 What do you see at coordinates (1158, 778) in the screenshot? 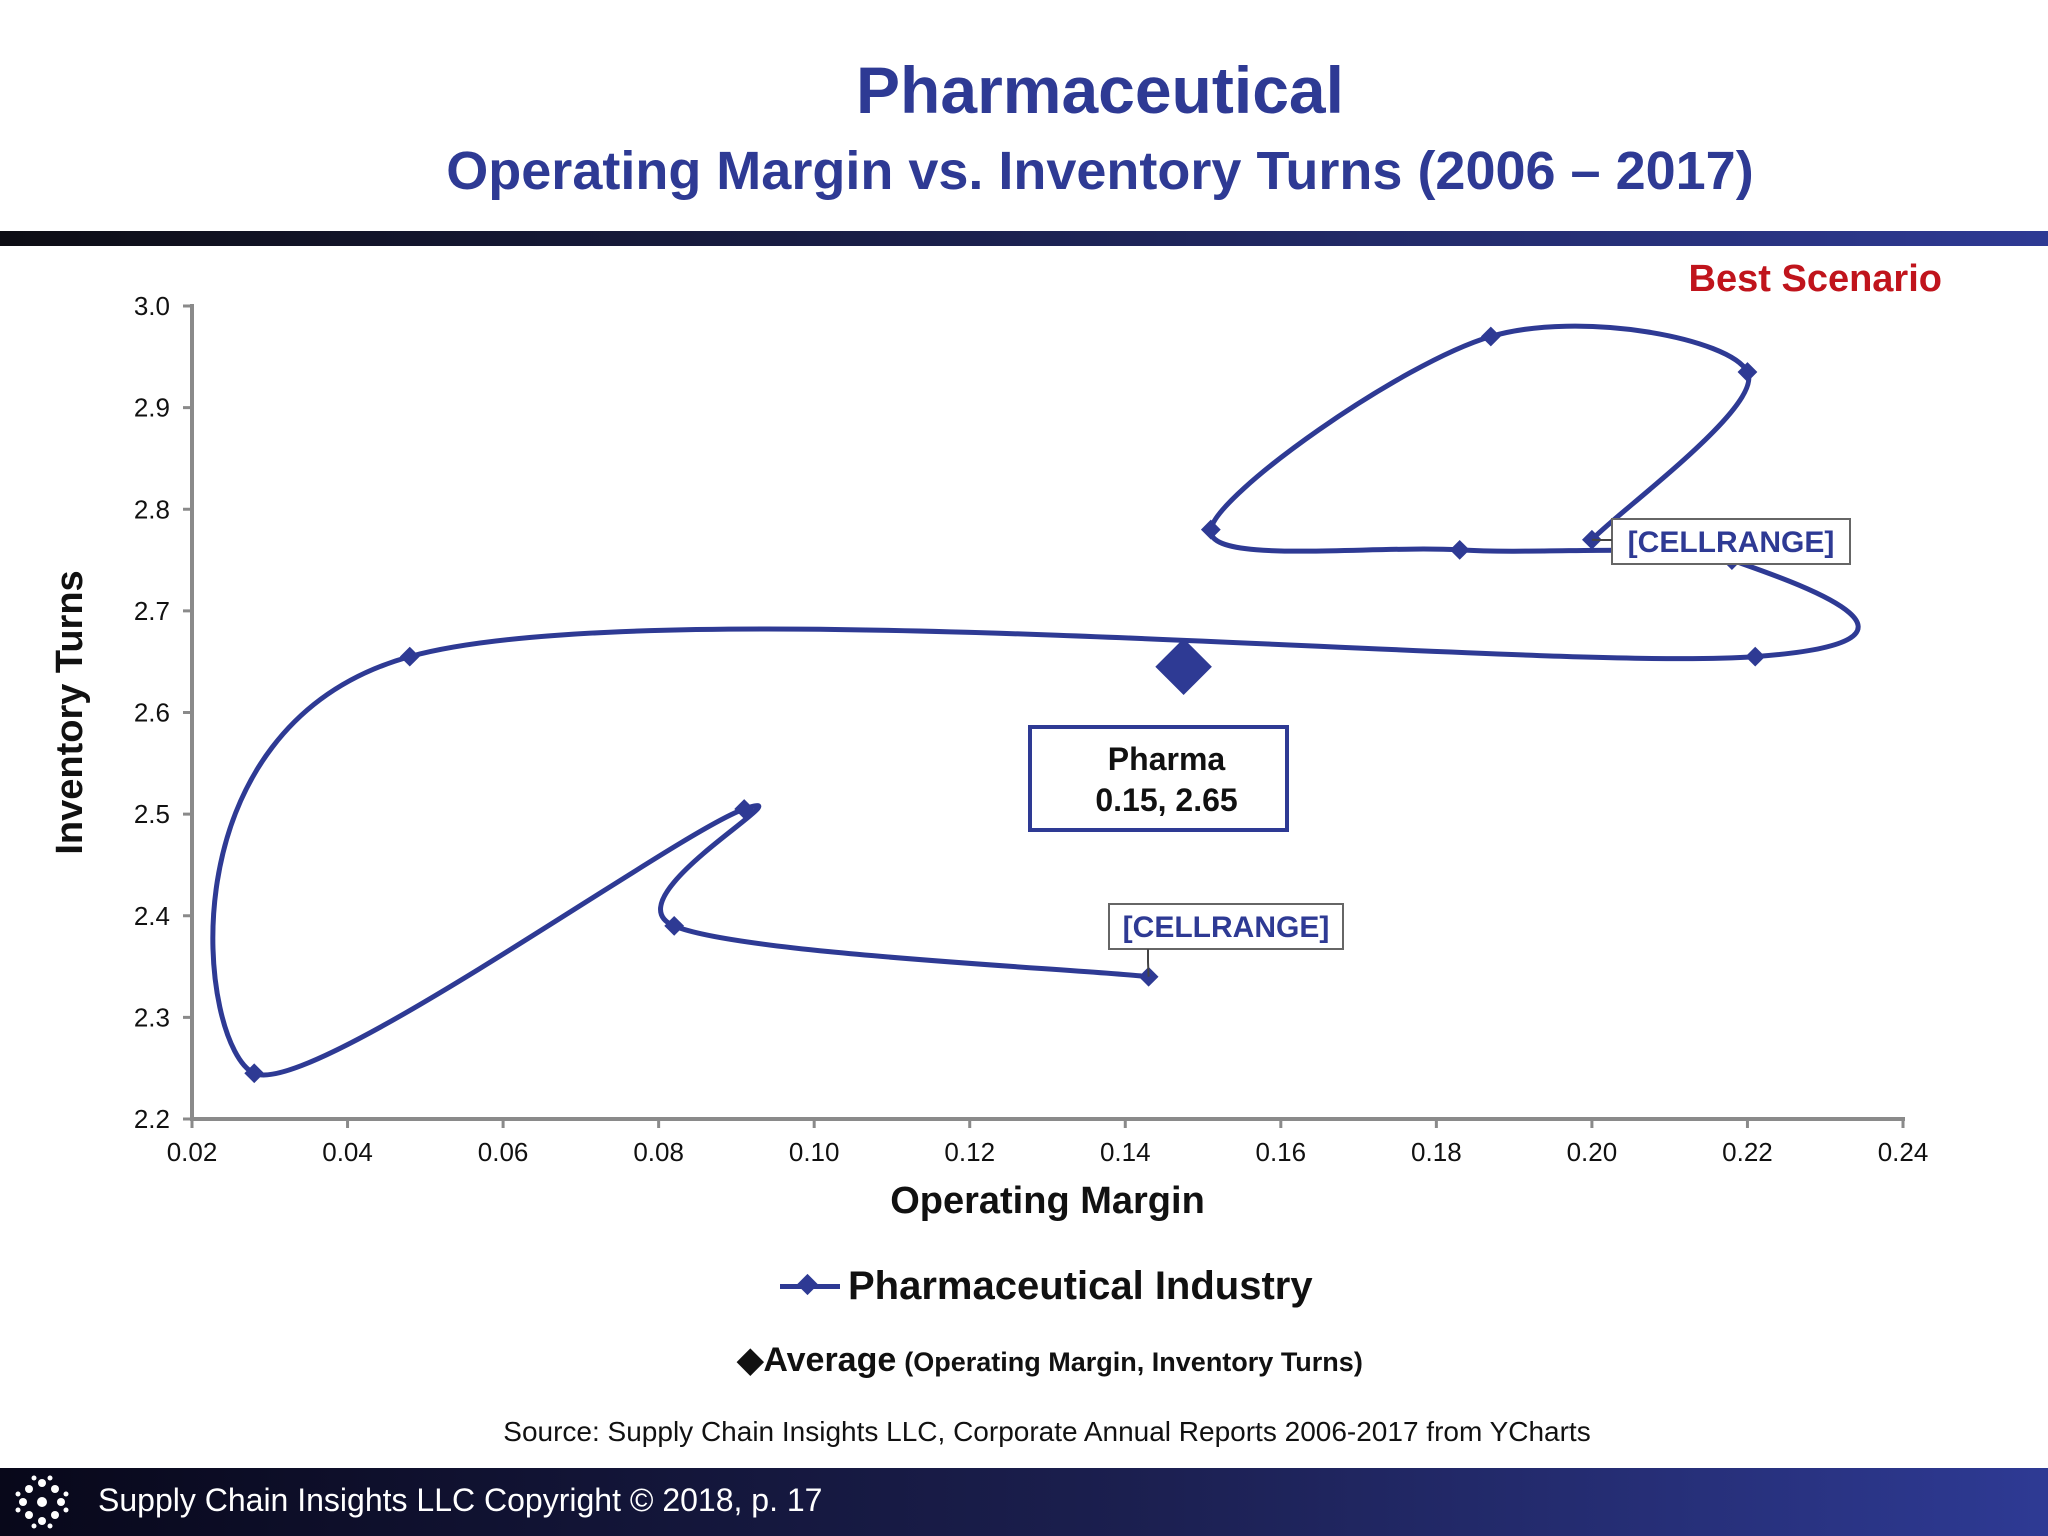
I see `callout-box` at bounding box center [1158, 778].